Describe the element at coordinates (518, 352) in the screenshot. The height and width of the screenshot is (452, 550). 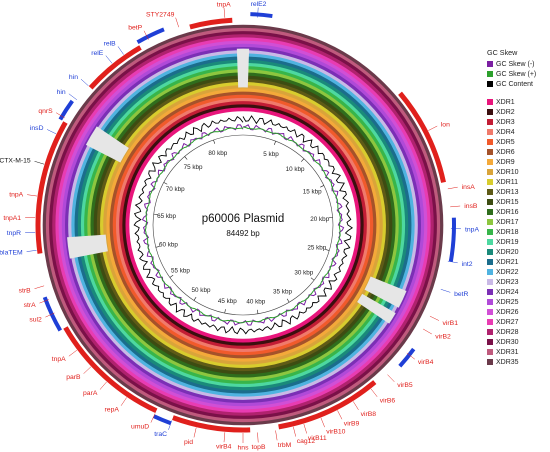
I see `legend-item: XDR31` at that location.